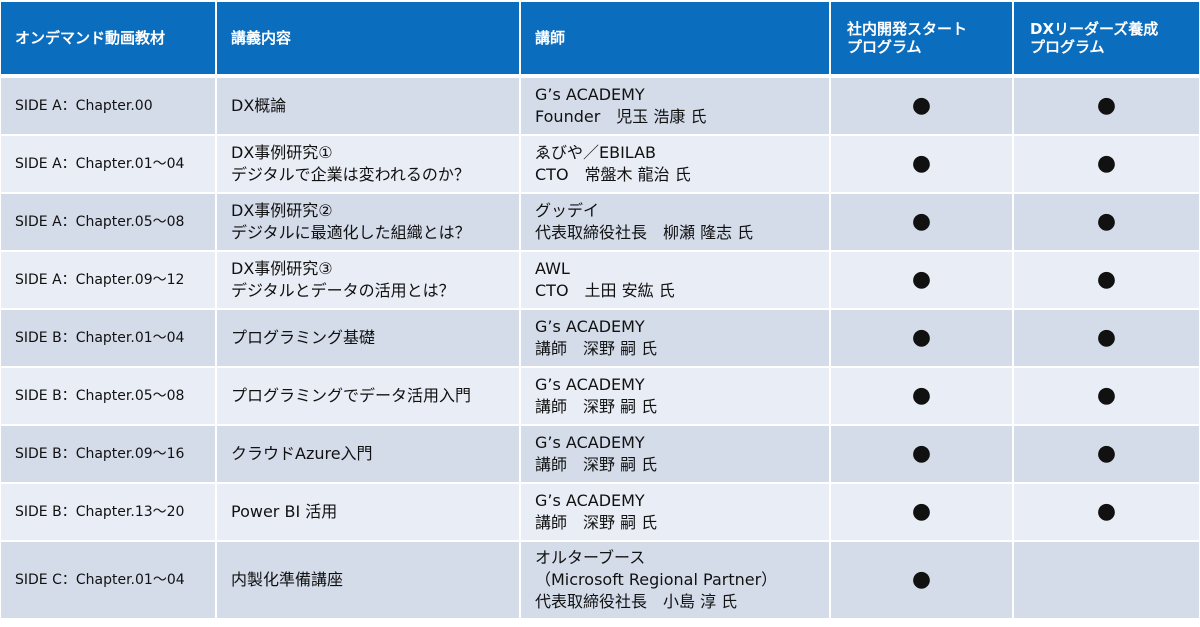  What do you see at coordinates (282, 210) in the screenshot?
I see `content-line: DX事例研究②` at bounding box center [282, 210].